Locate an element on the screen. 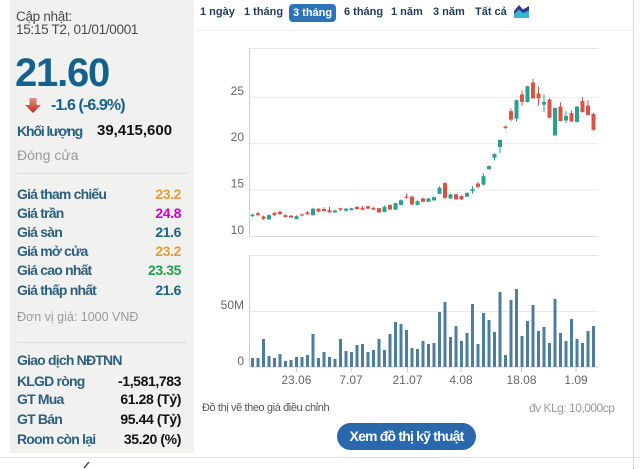 Image resolution: width=640 pixels, height=469 pixels. svg-text: 1.09 is located at coordinates (576, 380).